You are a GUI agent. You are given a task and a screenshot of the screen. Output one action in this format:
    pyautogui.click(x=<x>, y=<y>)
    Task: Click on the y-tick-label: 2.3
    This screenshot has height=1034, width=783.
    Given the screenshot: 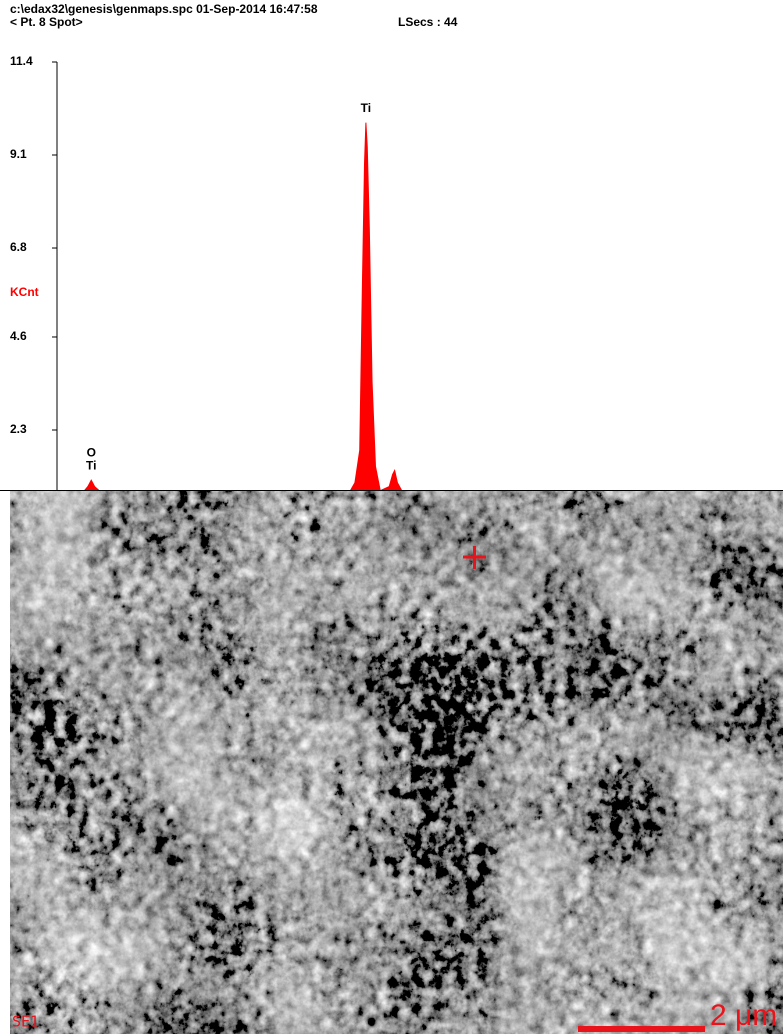 What is the action you would take?
    pyautogui.click(x=18, y=429)
    